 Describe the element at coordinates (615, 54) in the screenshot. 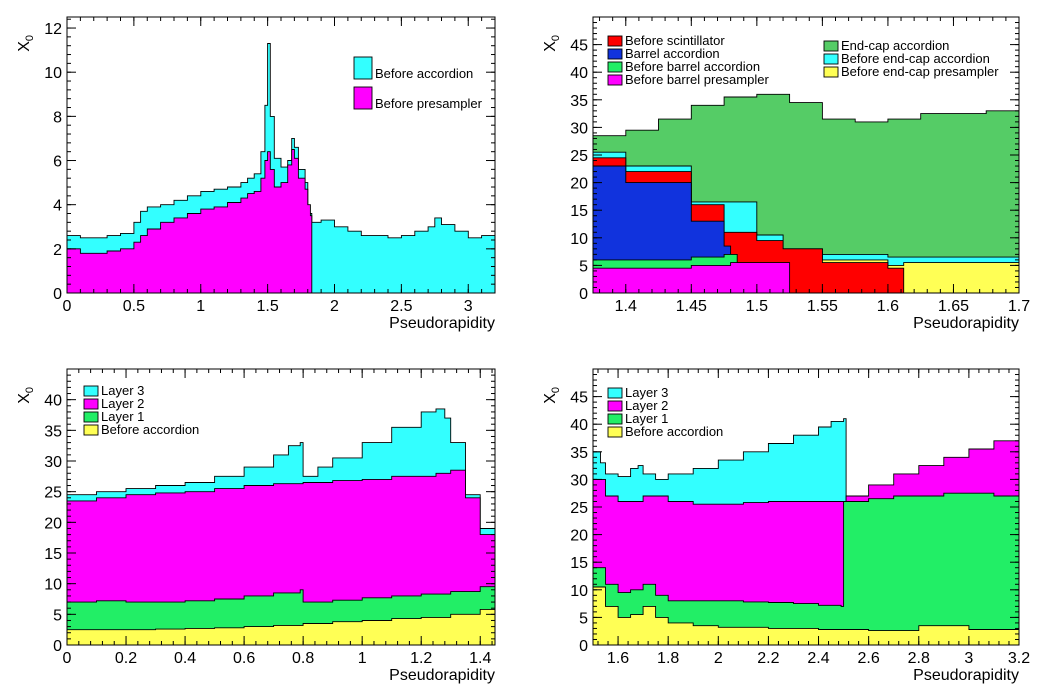

I see `legend-swatch-barrel-accordion` at that location.